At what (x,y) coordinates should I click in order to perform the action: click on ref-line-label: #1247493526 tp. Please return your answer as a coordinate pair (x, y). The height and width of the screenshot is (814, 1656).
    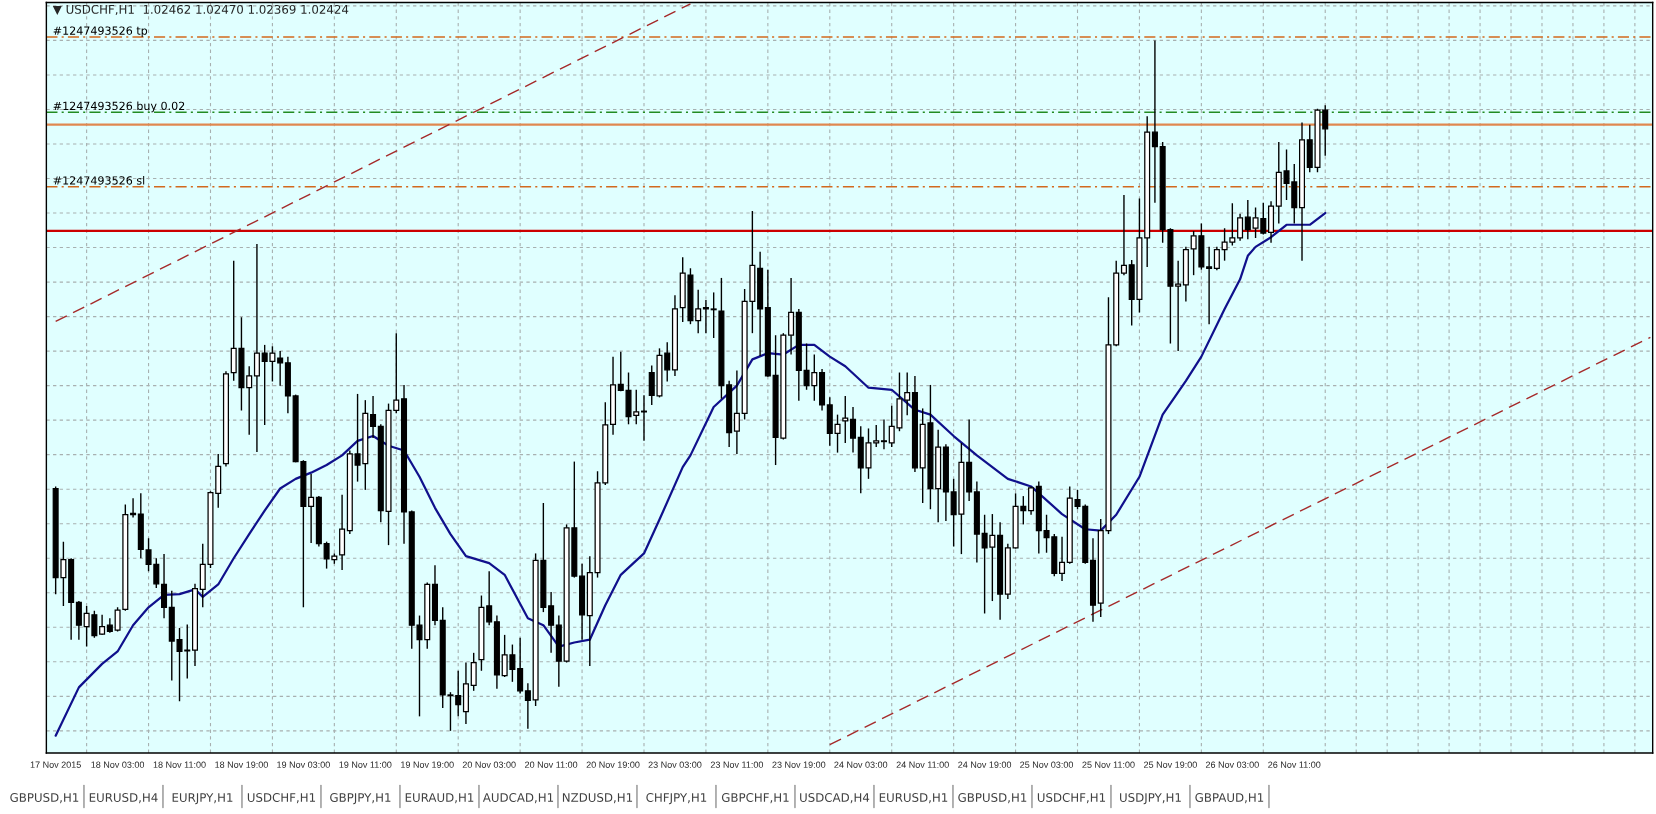
    Looking at the image, I should click on (100, 31).